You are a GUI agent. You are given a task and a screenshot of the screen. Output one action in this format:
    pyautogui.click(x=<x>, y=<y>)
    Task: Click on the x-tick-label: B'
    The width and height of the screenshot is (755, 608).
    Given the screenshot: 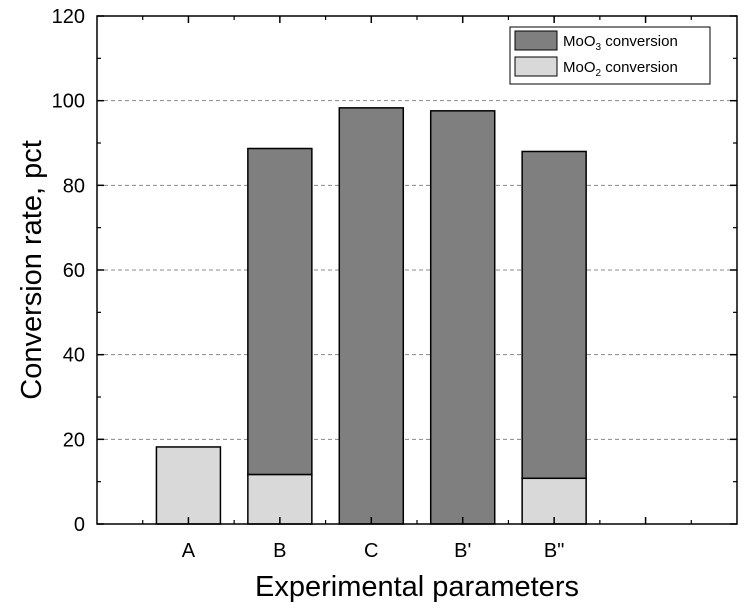 What is the action you would take?
    pyautogui.click(x=462, y=551)
    